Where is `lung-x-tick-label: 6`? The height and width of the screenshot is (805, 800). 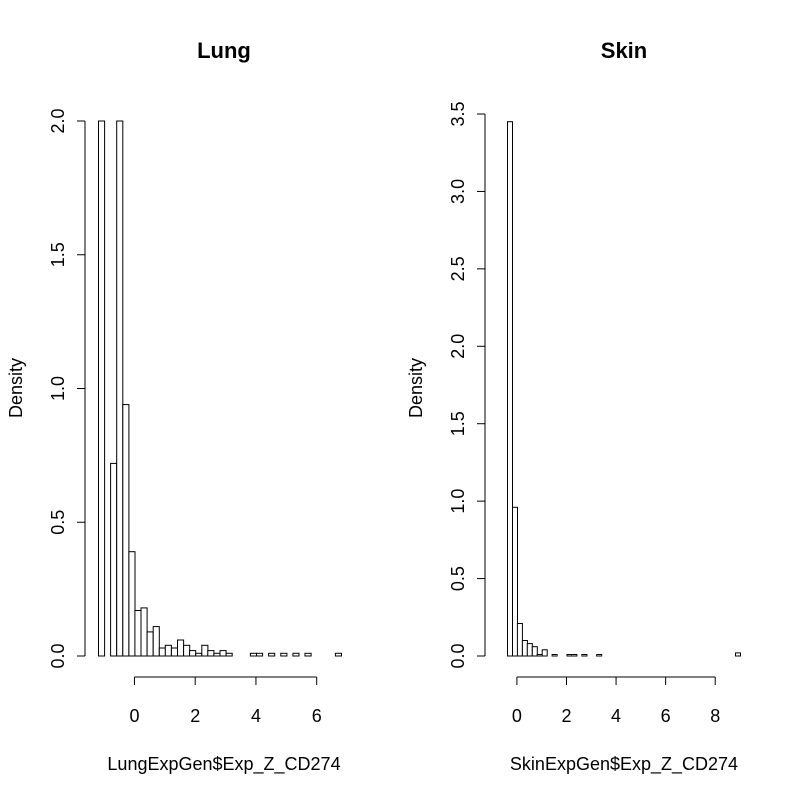 lung-x-tick-label: 6 is located at coordinates (317, 716).